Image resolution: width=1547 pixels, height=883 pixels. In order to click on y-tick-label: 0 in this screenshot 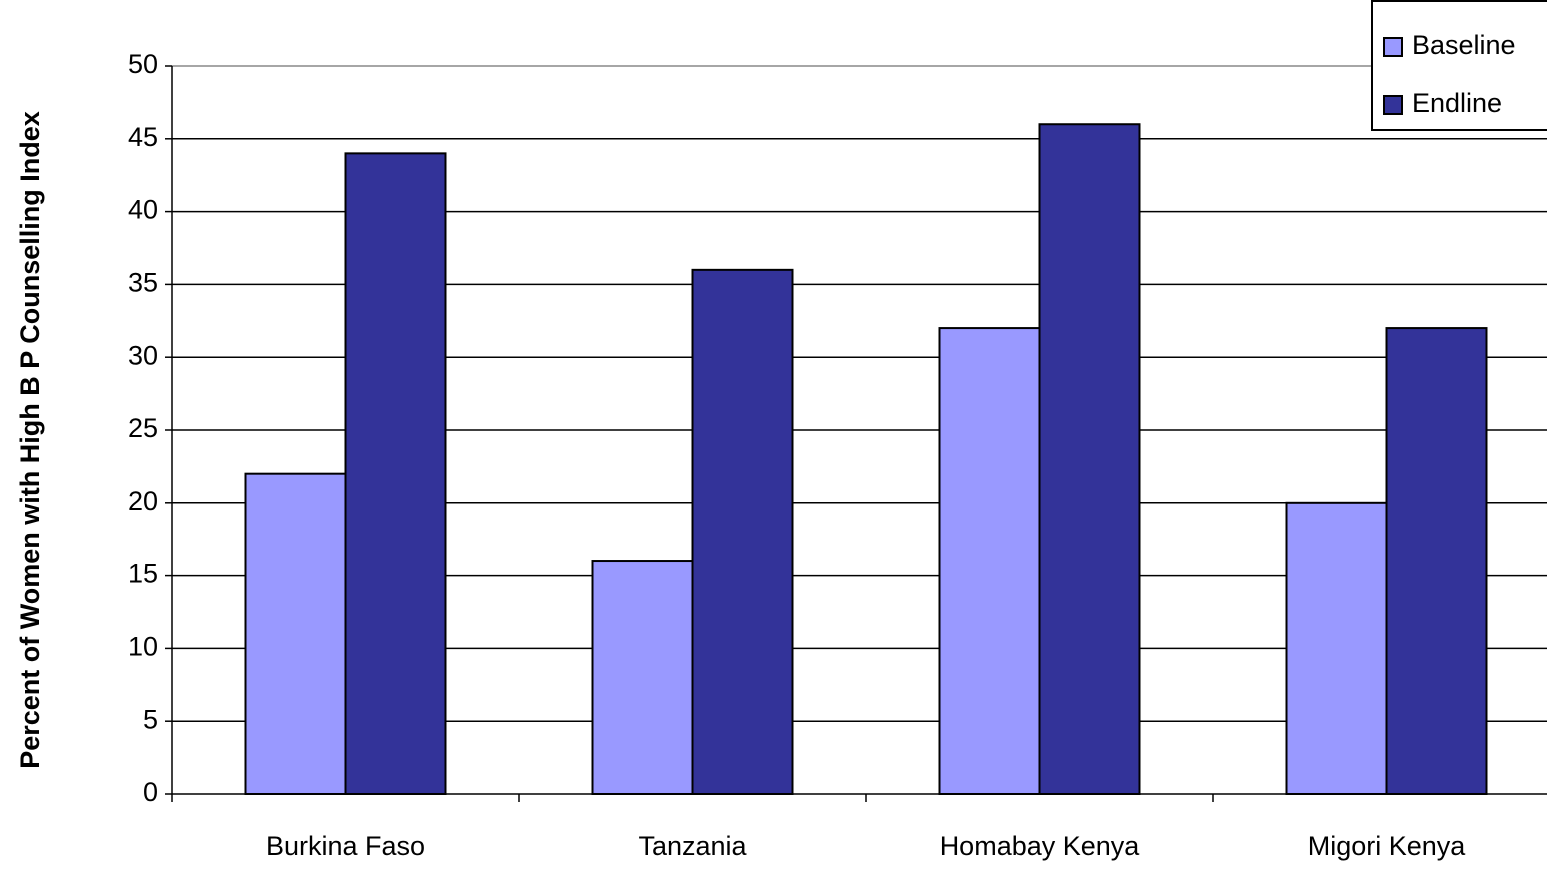, I will do `click(150, 792)`.